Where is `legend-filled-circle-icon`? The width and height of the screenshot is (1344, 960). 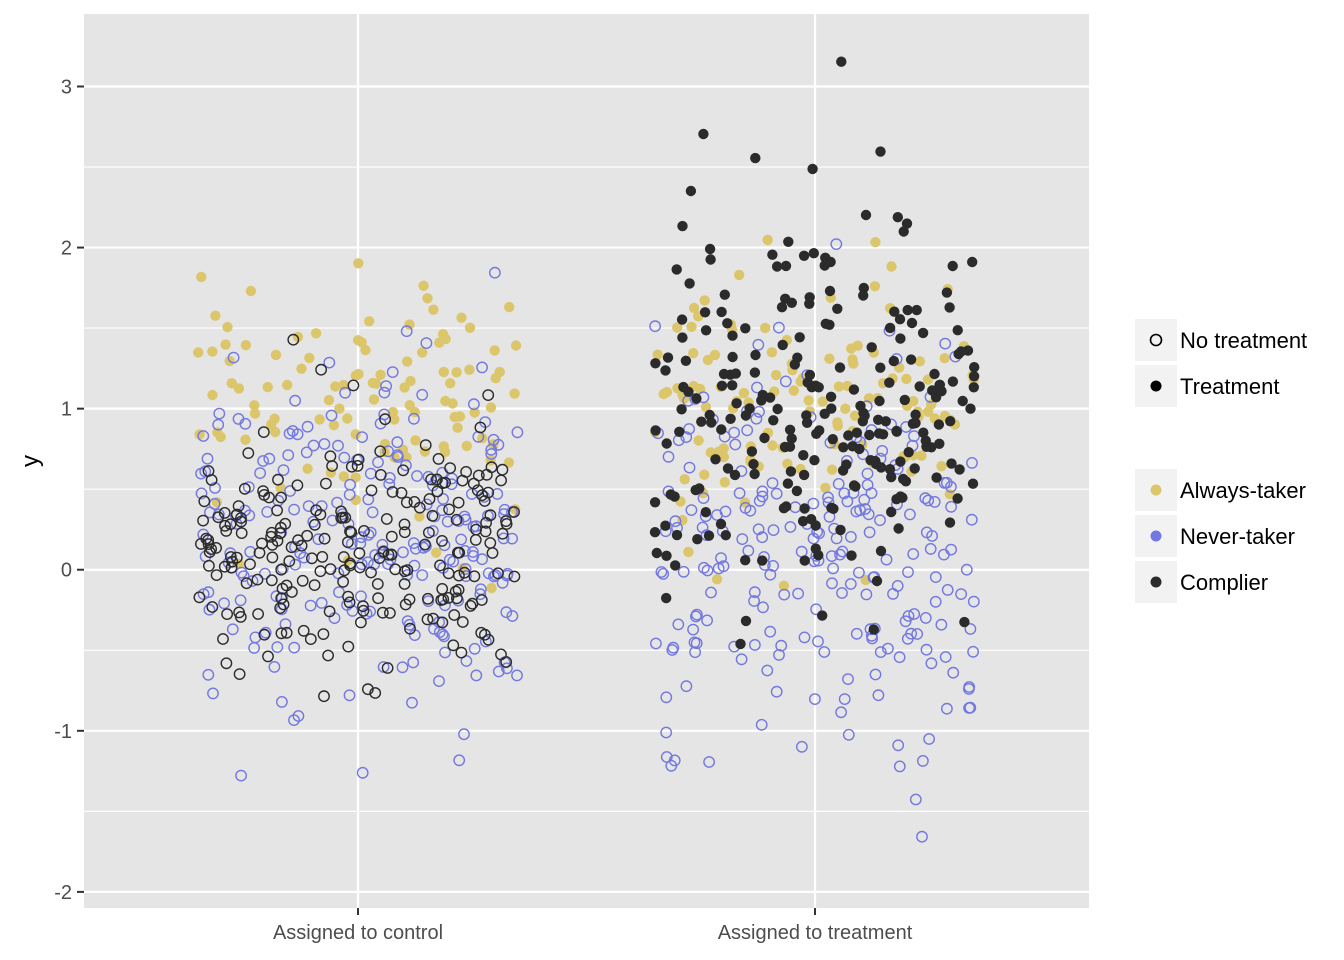 legend-filled-circle-icon is located at coordinates (1156, 386).